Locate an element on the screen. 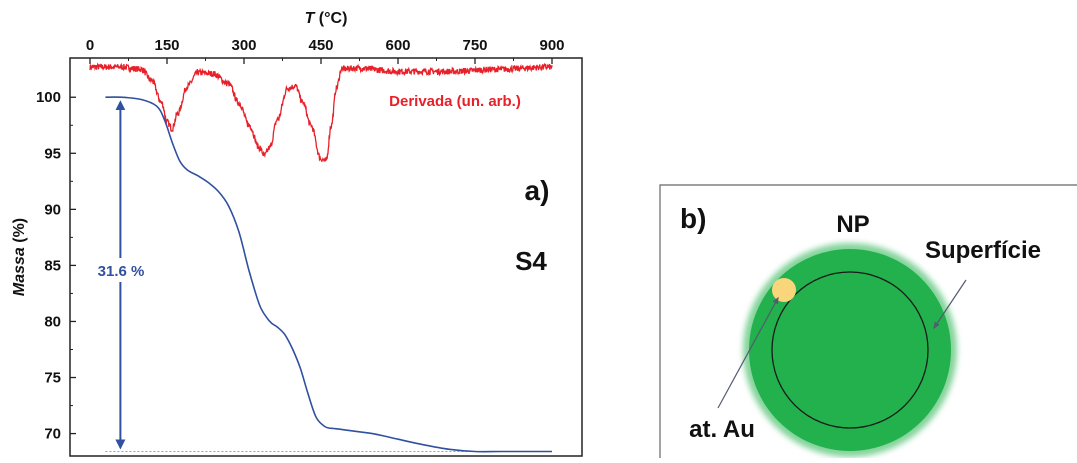 The height and width of the screenshot is (463, 1077). atom-label: at. Au is located at coordinates (722, 429).